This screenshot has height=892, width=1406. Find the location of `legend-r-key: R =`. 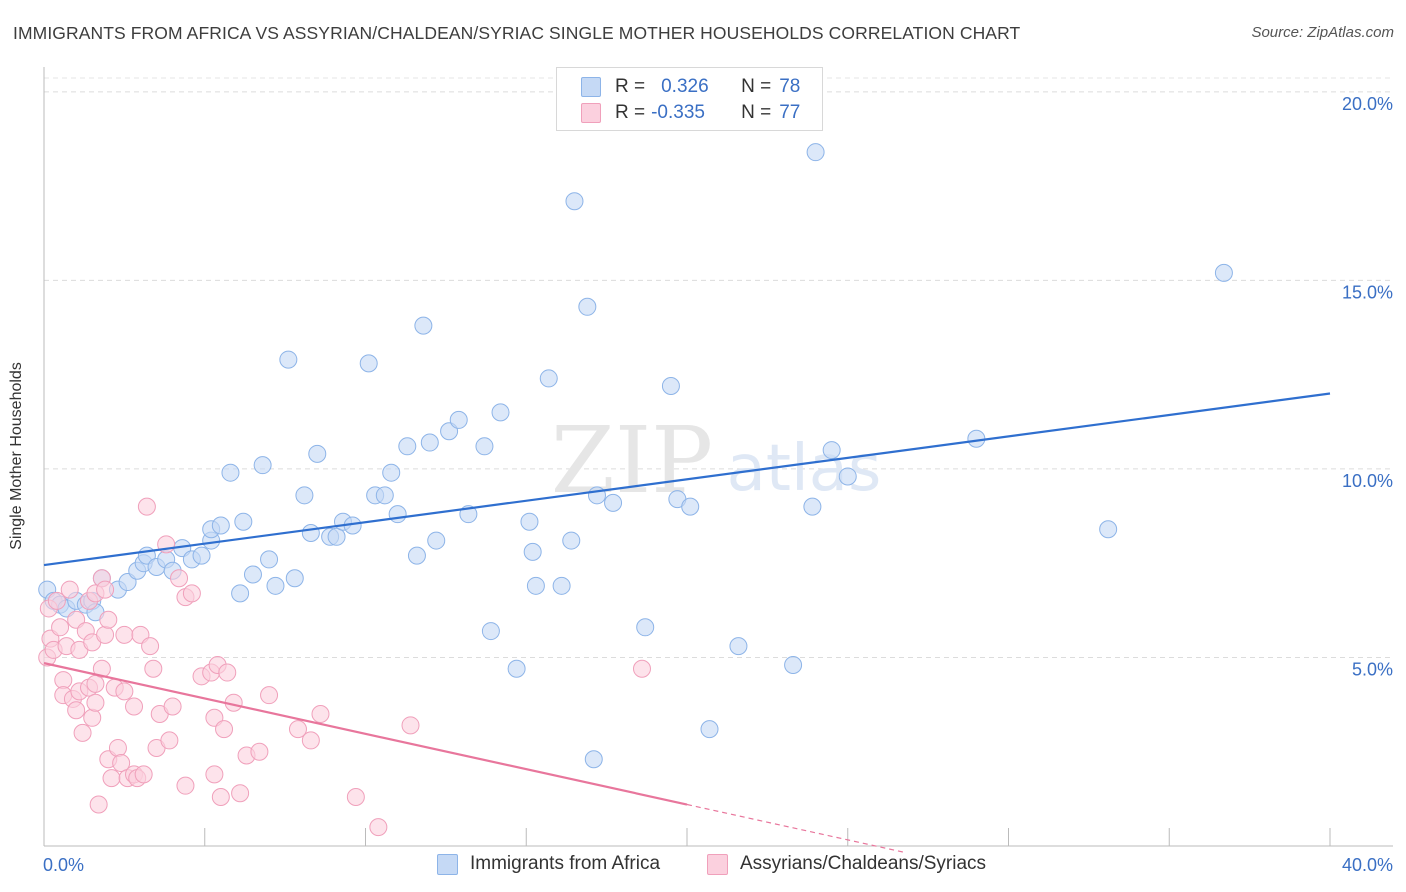

legend-r-key: R = is located at coordinates (630, 112).